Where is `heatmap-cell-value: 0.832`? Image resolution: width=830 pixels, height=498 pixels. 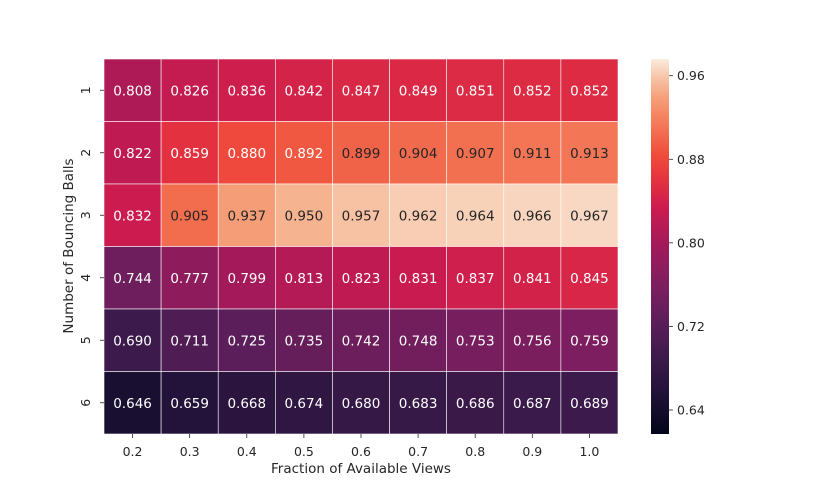 heatmap-cell-value: 0.832 is located at coordinates (132, 216).